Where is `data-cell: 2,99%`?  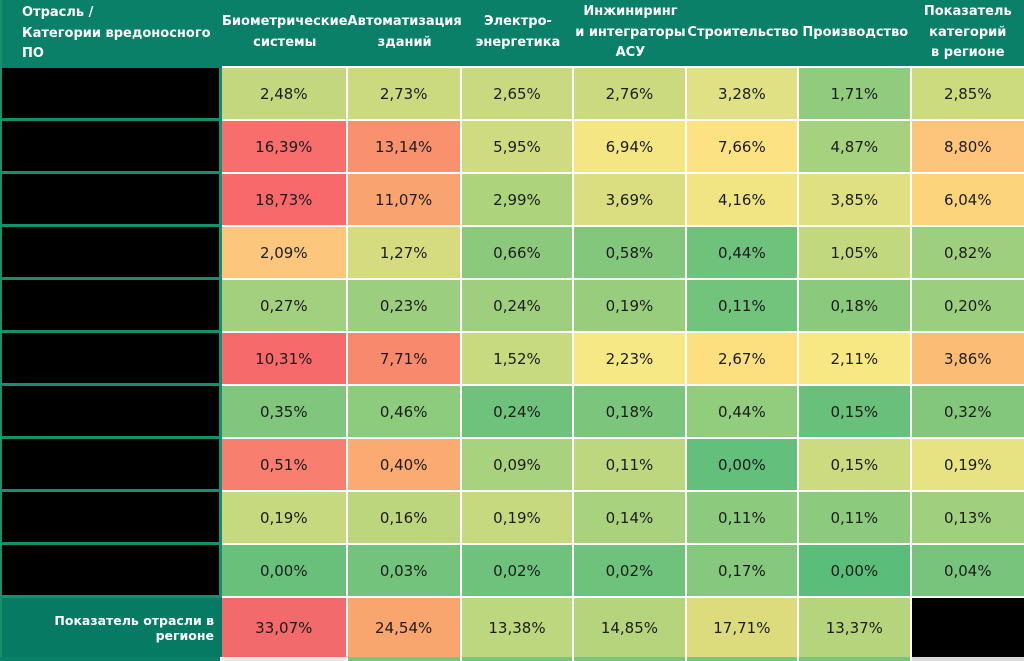 data-cell: 2,99% is located at coordinates (518, 200).